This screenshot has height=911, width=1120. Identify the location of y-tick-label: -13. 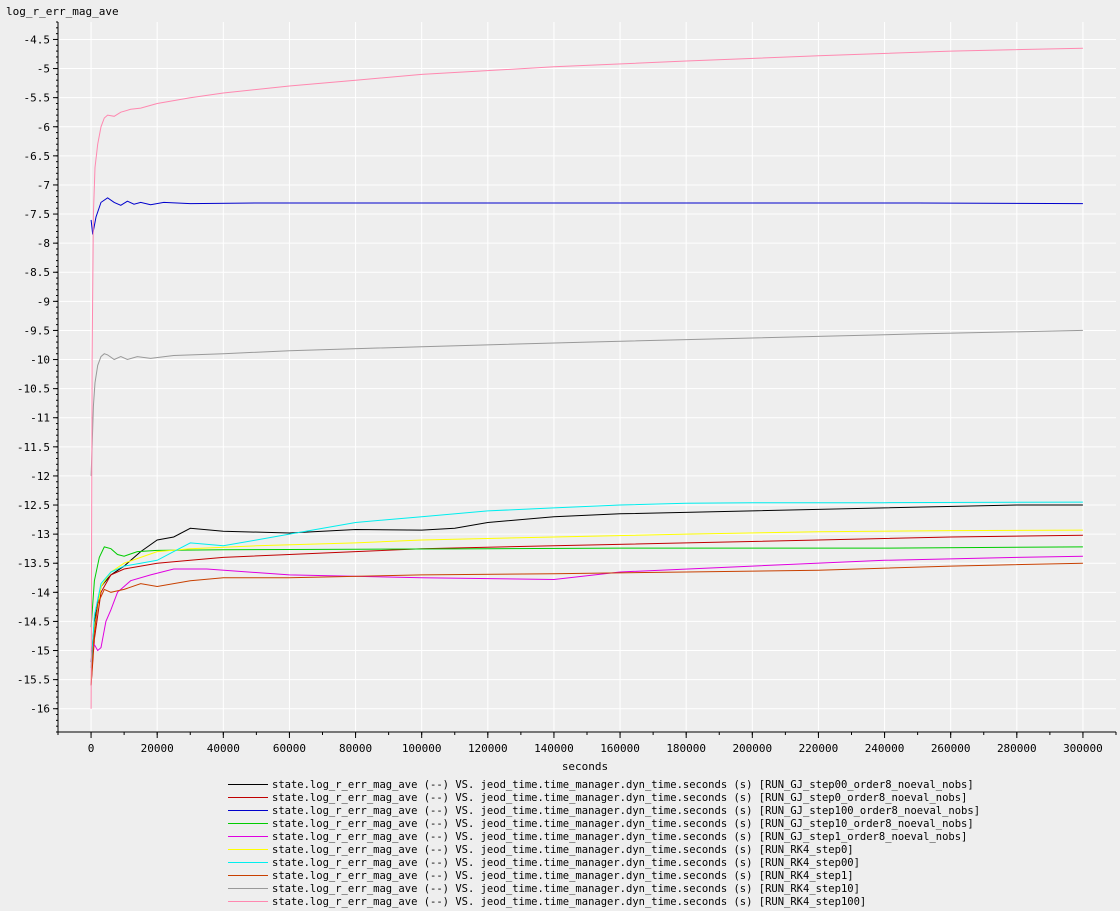
(40, 534).